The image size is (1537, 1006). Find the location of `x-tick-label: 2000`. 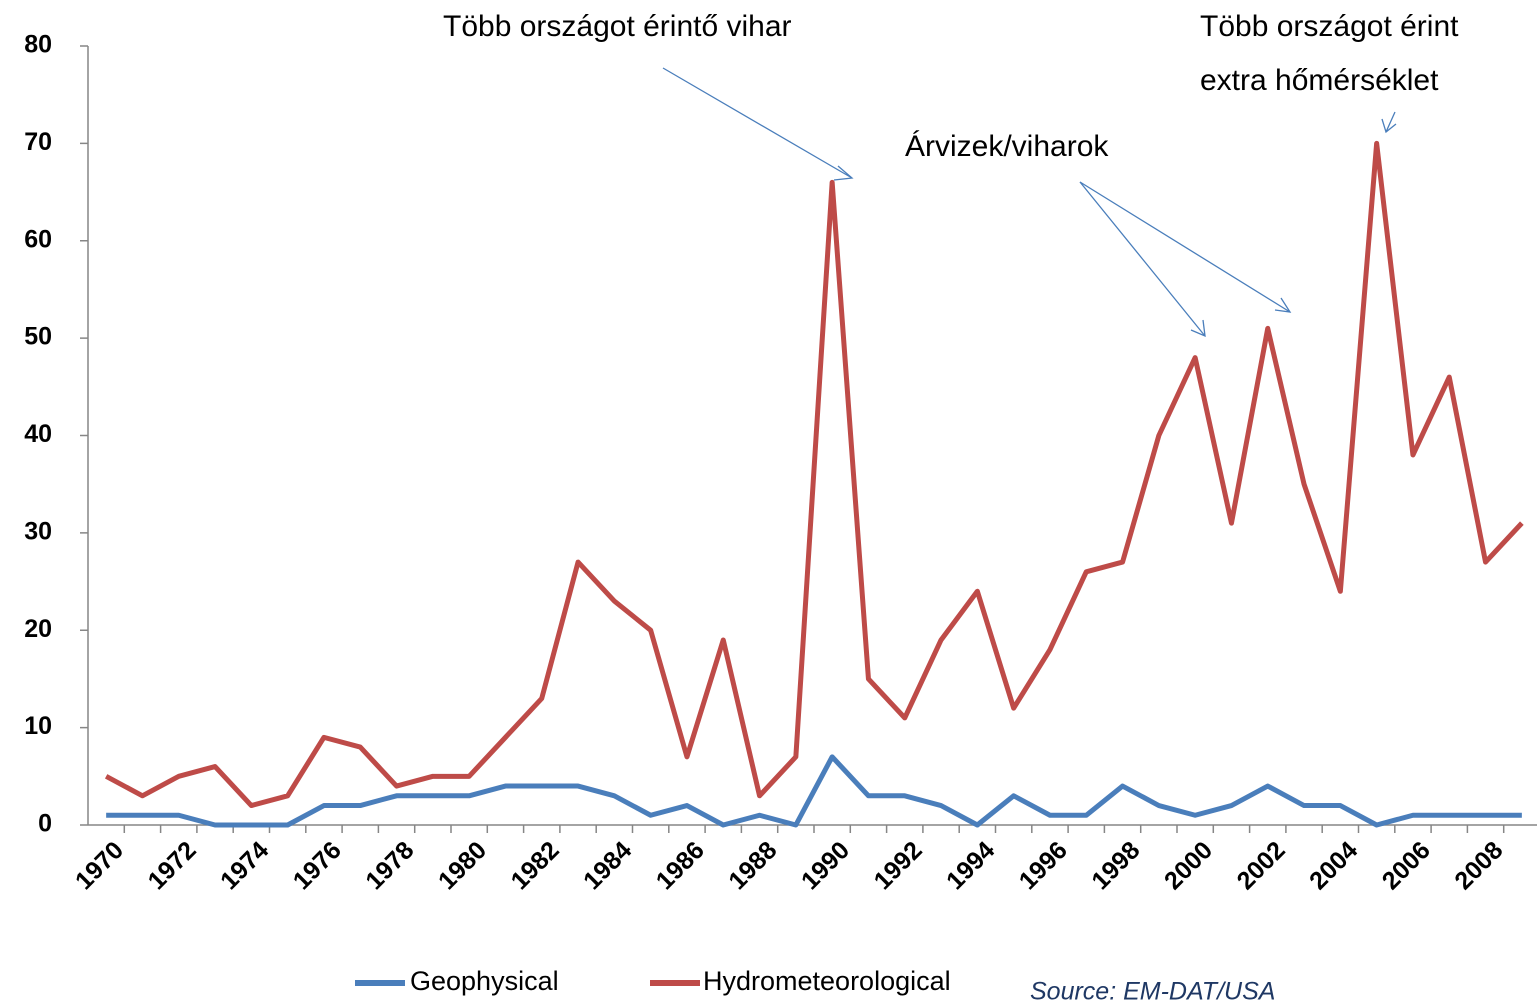

x-tick-label: 2000 is located at coordinates (1188, 865).